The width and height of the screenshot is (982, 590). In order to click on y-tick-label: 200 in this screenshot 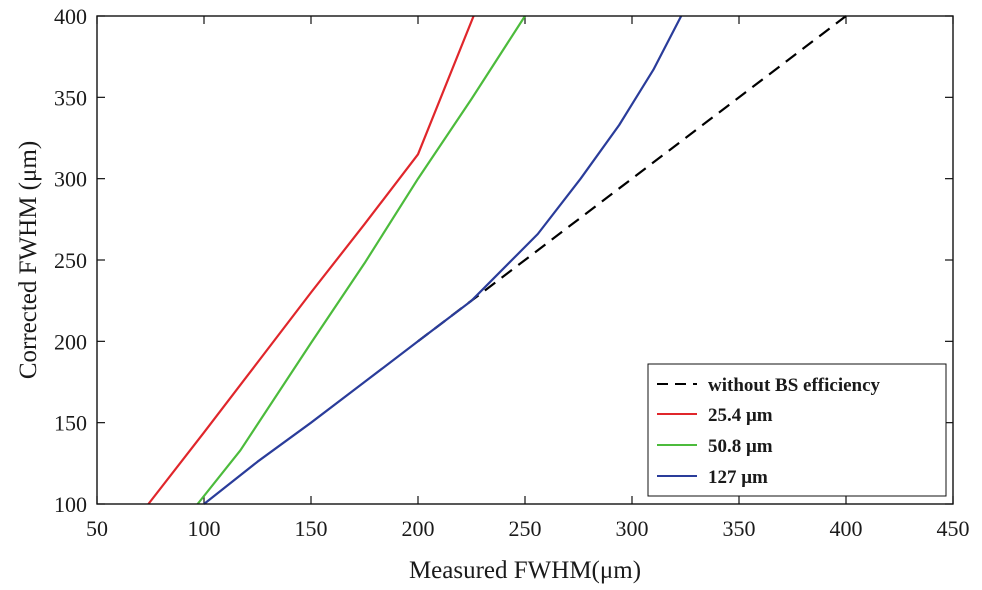, I will do `click(70, 341)`.